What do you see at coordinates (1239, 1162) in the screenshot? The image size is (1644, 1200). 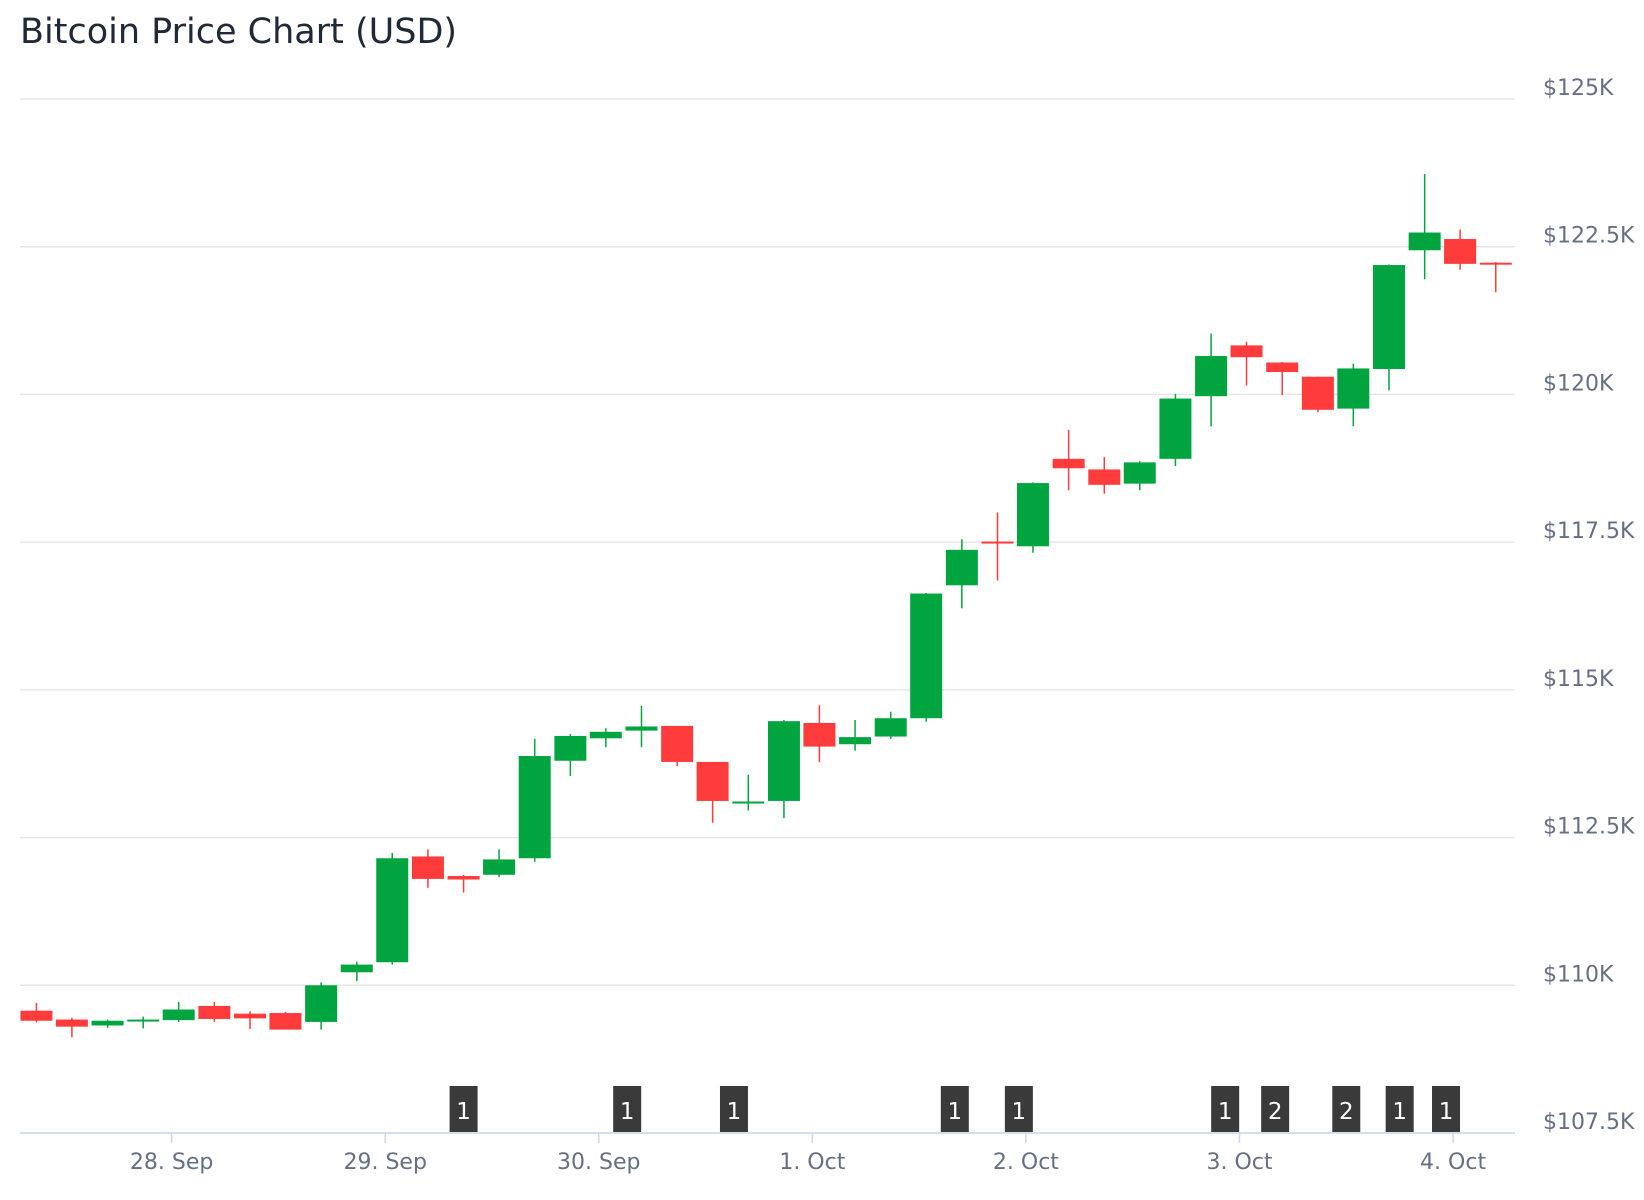 I see `x-tick-label: 3. Oct` at bounding box center [1239, 1162].